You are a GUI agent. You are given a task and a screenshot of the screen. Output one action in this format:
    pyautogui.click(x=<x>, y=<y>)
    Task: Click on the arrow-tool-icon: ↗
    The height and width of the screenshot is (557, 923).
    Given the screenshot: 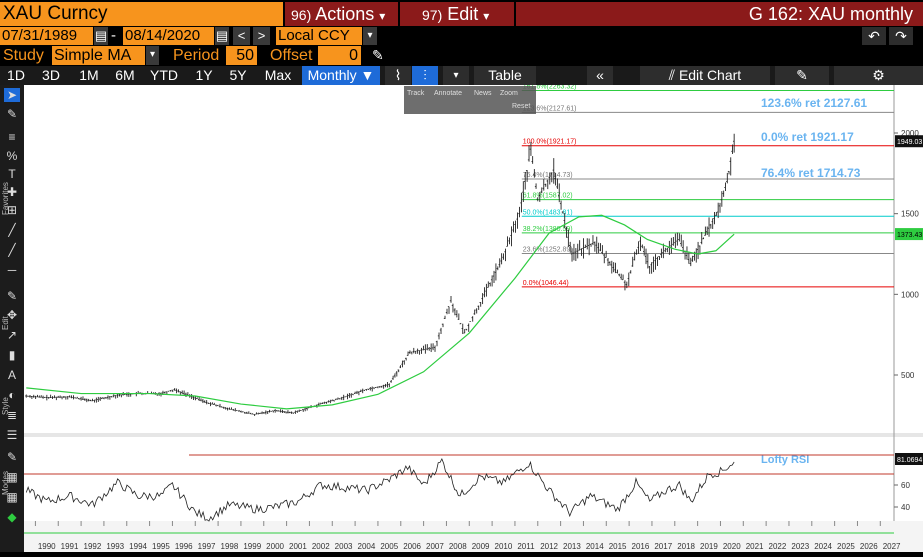 What is the action you would take?
    pyautogui.click(x=12, y=335)
    